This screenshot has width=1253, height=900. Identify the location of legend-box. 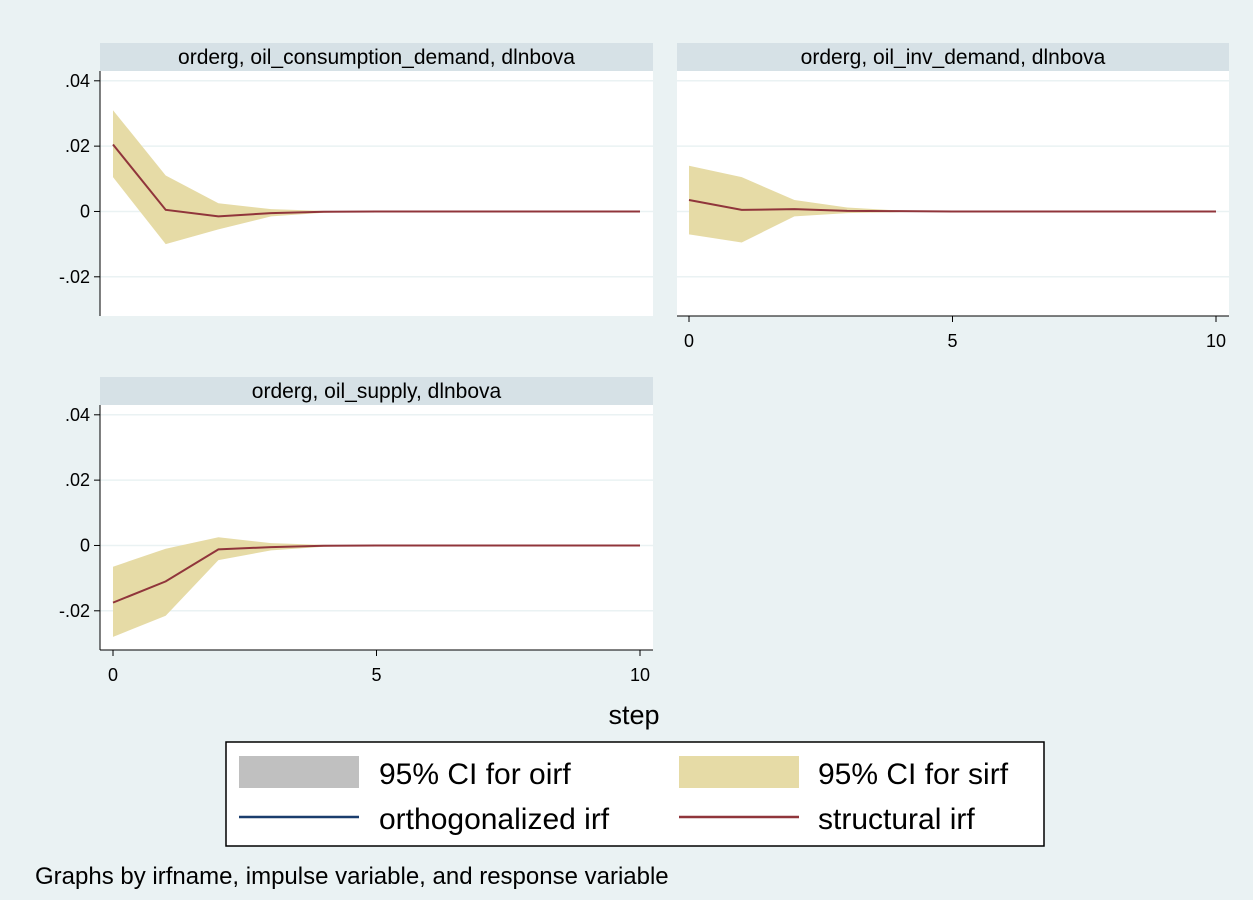
(635, 794).